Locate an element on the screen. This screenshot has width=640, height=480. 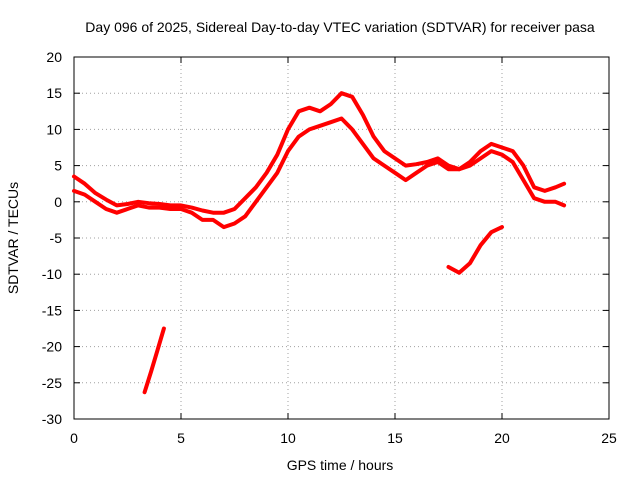
series-line-late-arc is located at coordinates (475, 250).